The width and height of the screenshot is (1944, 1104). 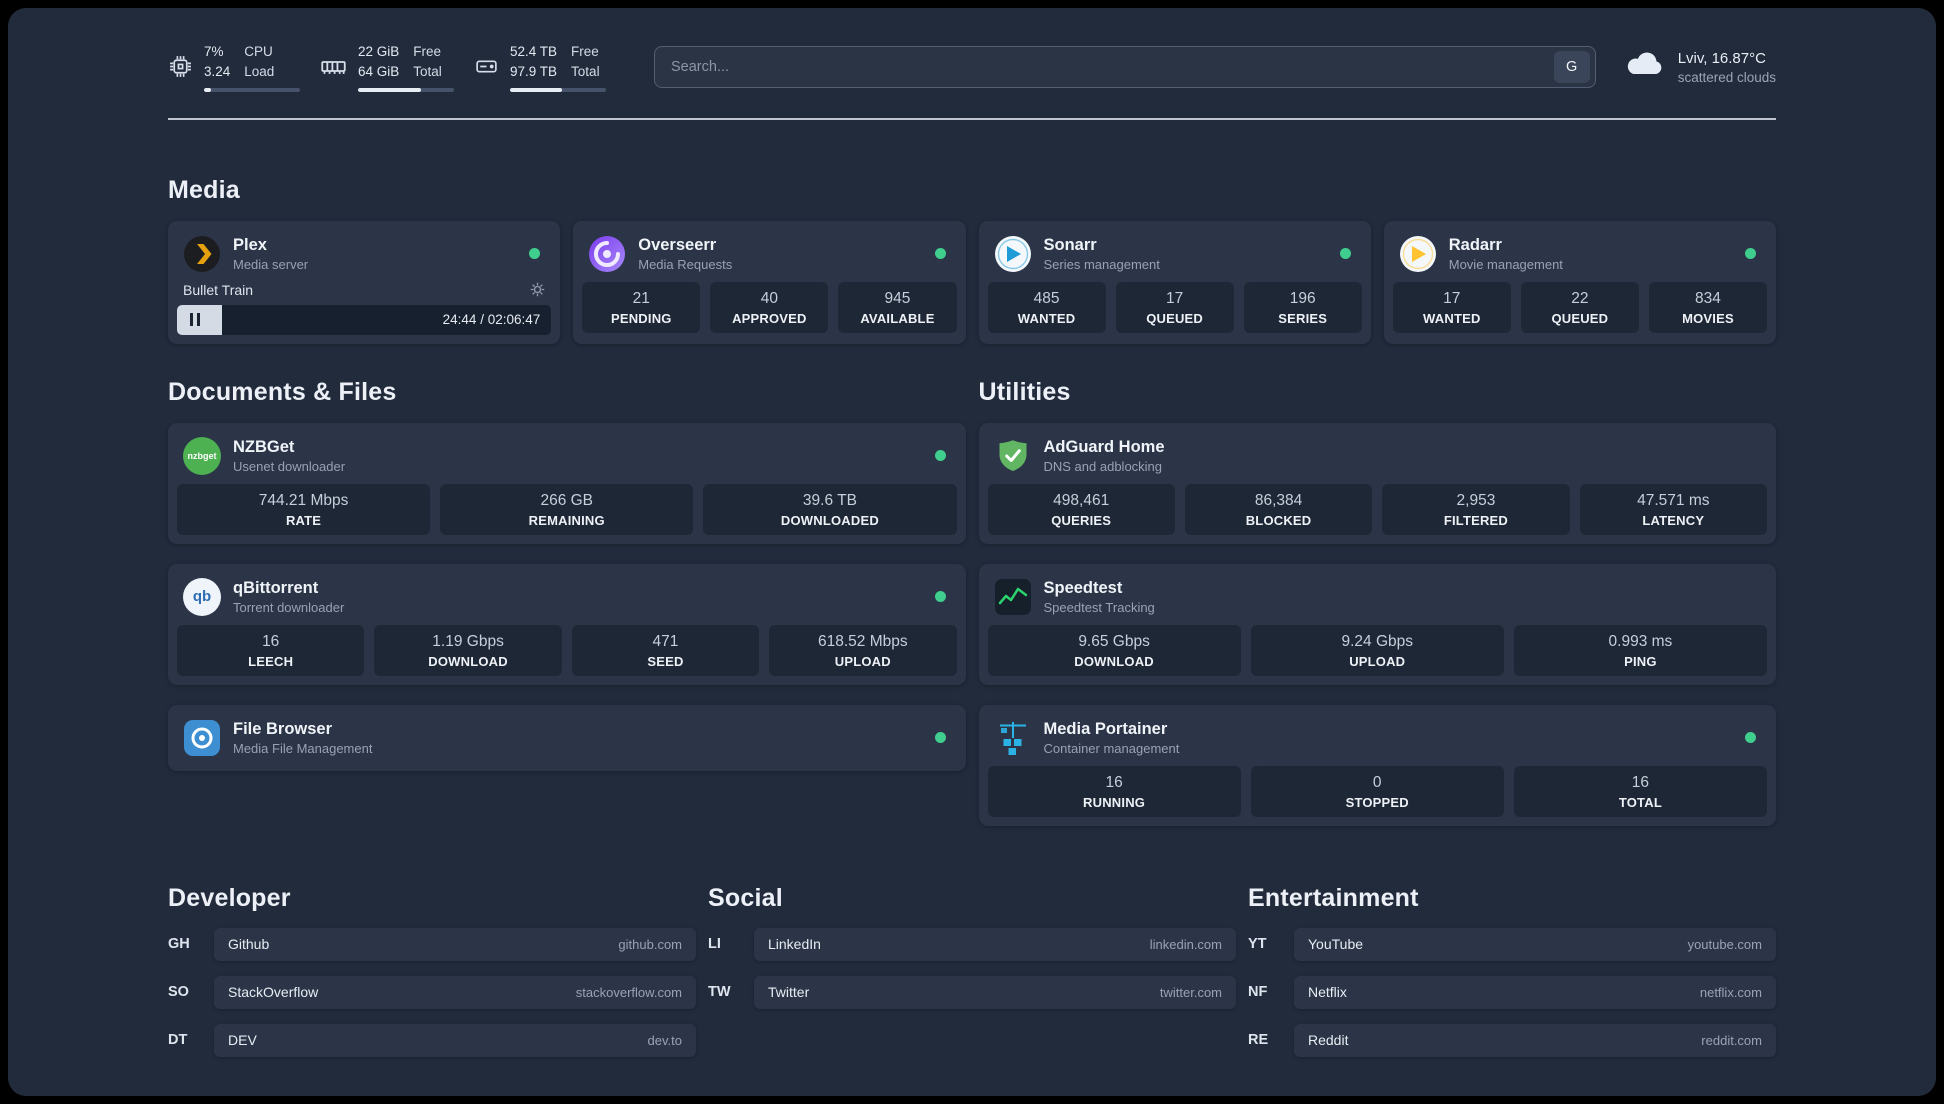 What do you see at coordinates (218, 289) in the screenshot?
I see `now-playing-title: Bullet Train` at bounding box center [218, 289].